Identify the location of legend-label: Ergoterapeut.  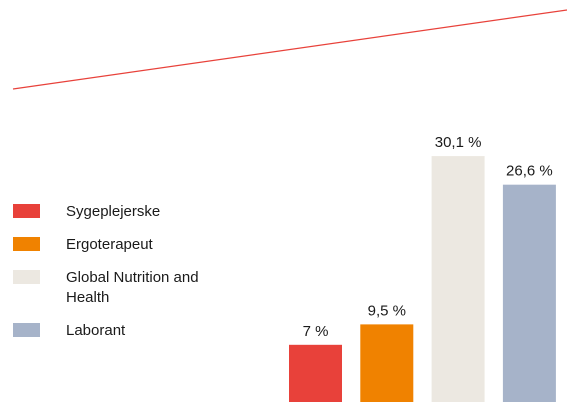
(109, 244).